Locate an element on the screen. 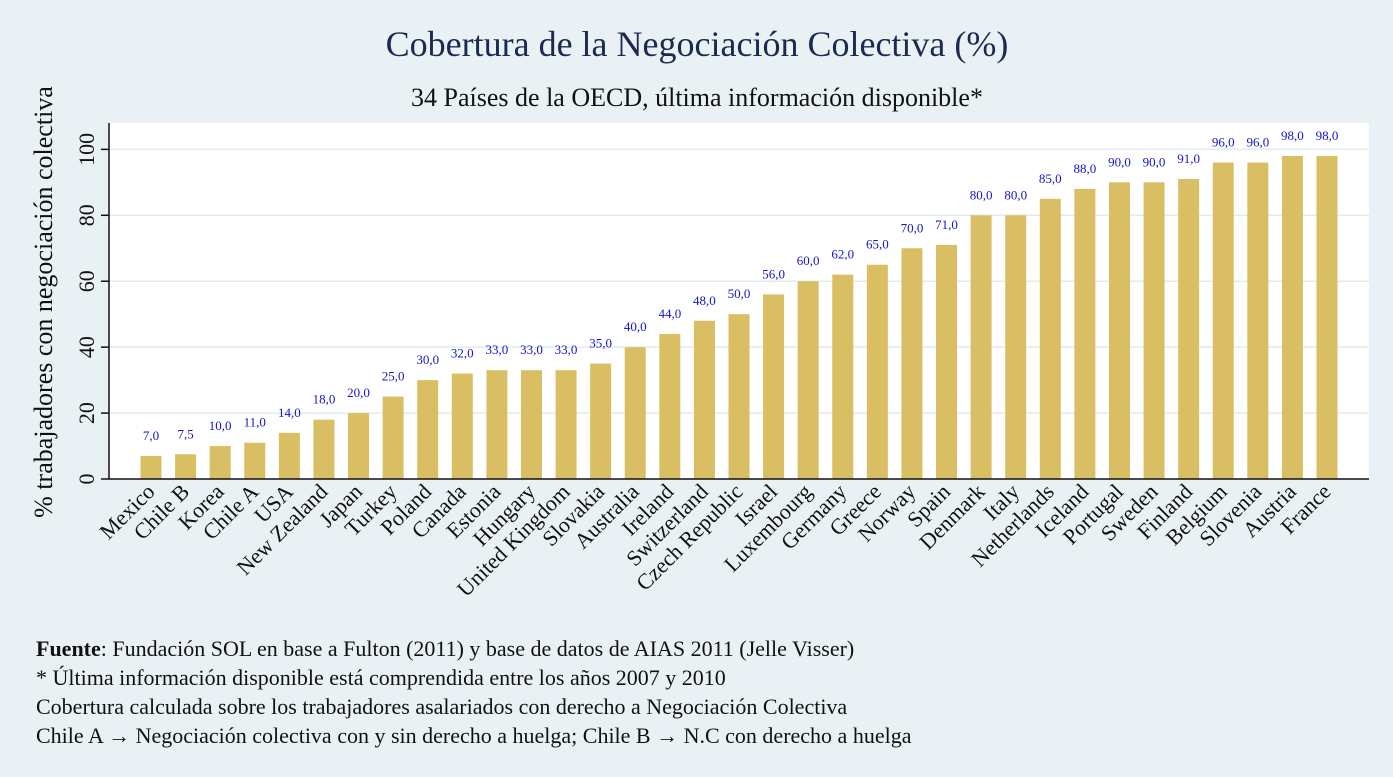 Image resolution: width=1393 pixels, height=777 pixels. y-tick-label: 60 is located at coordinates (86, 281).